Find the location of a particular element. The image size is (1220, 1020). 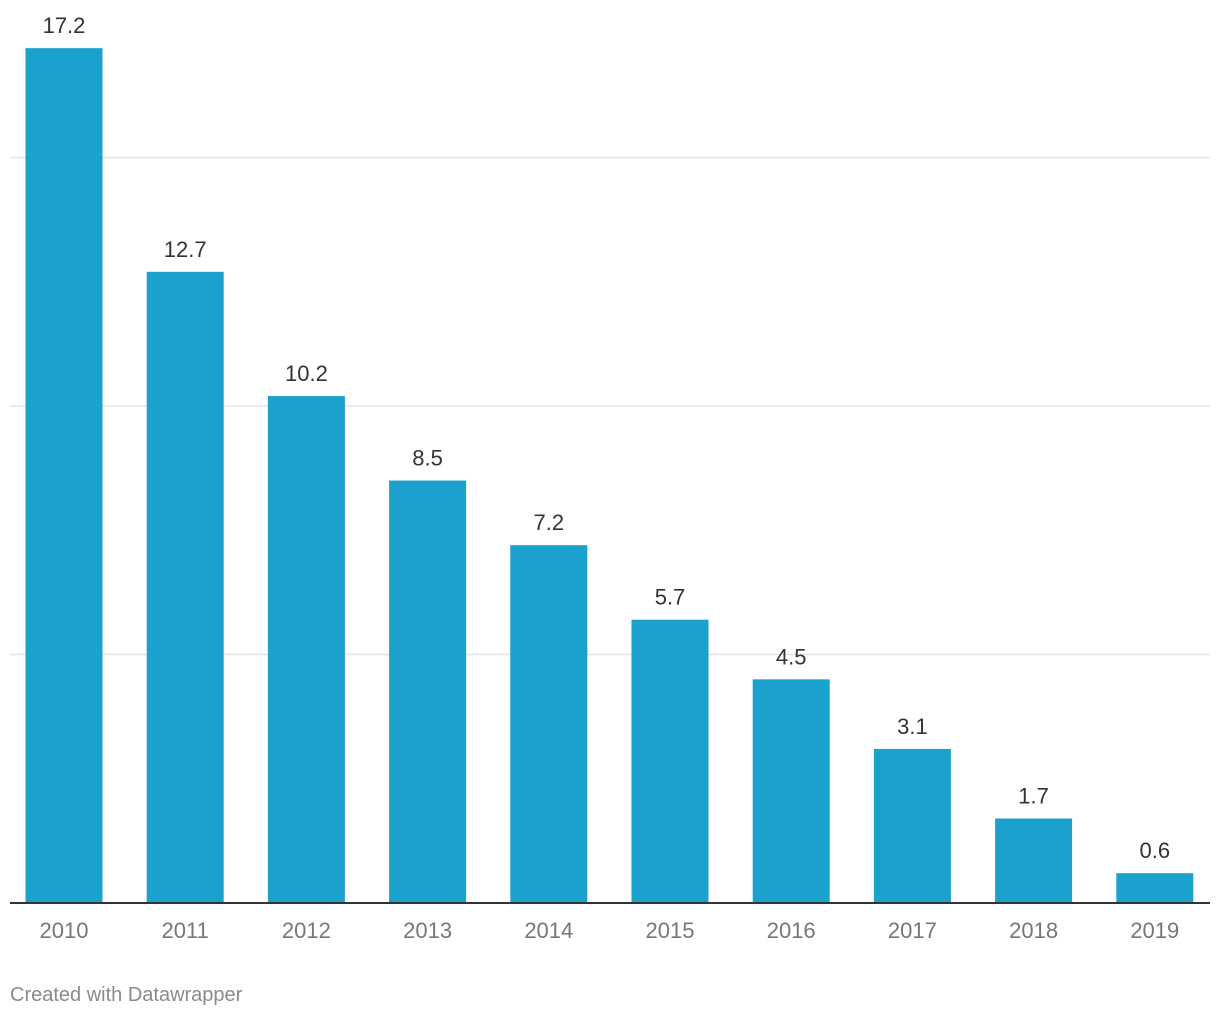

x-tick-2015: 2015 is located at coordinates (670, 930).